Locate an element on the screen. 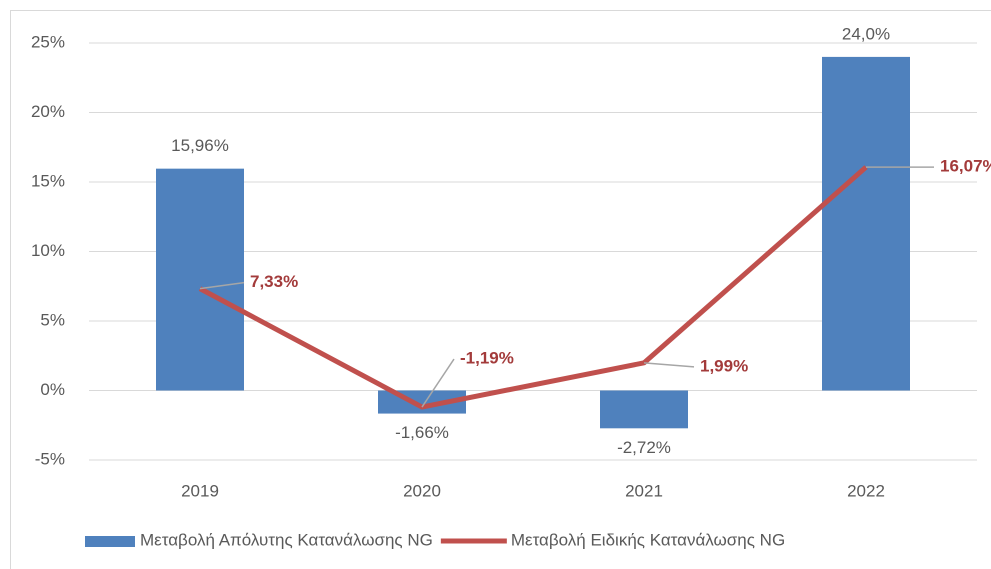 The image size is (991, 569). y-tick-label: 25% is located at coordinates (48, 41).